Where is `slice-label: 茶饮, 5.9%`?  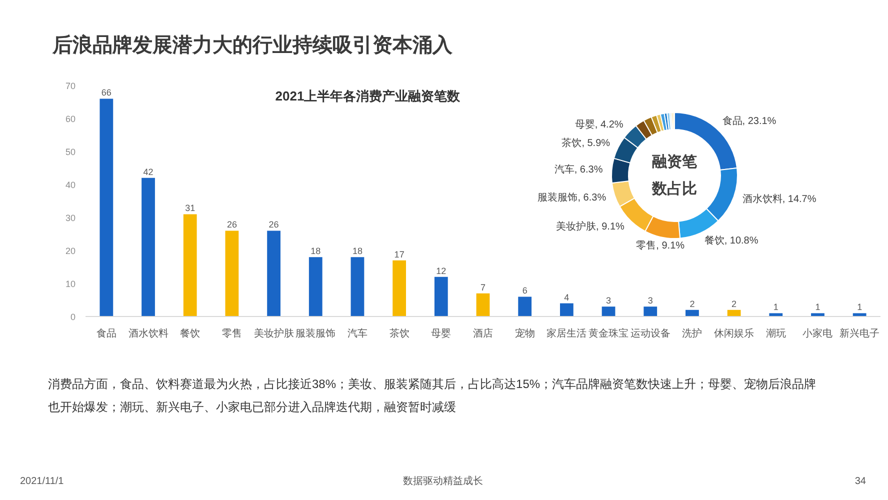 slice-label: 茶饮, 5.9% is located at coordinates (586, 142).